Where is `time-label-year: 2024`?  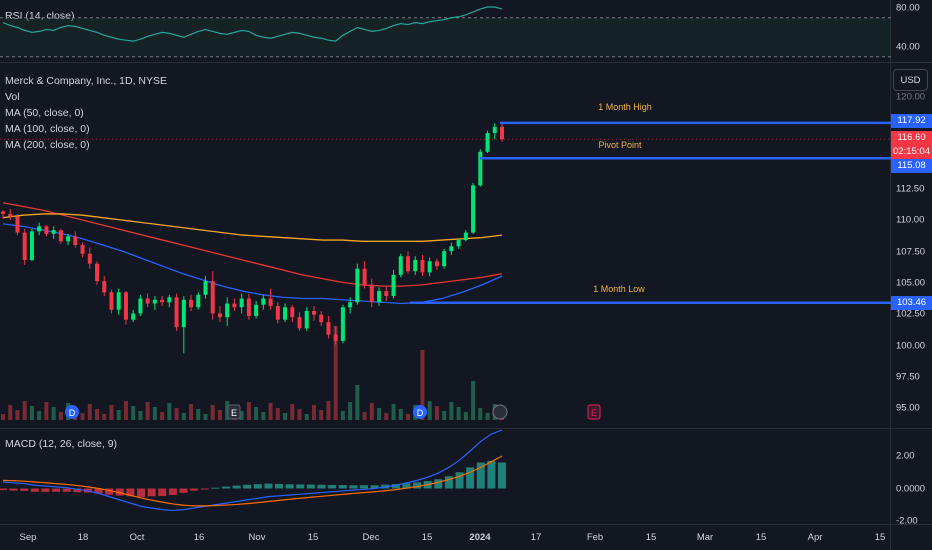 time-label-year: 2024 is located at coordinates (480, 537).